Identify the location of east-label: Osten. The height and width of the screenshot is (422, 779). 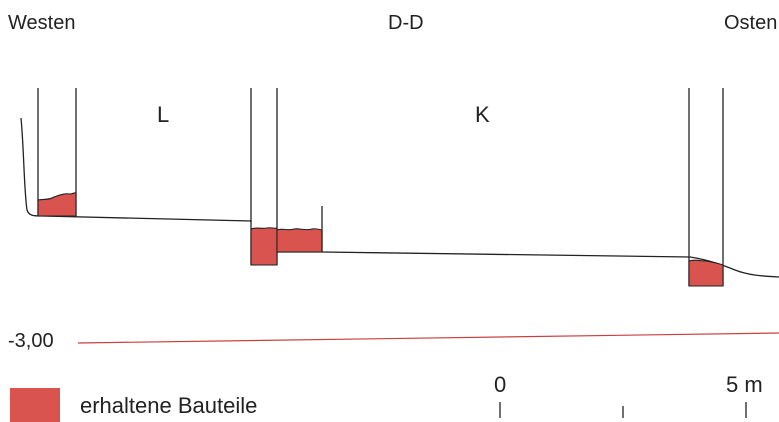
(751, 23).